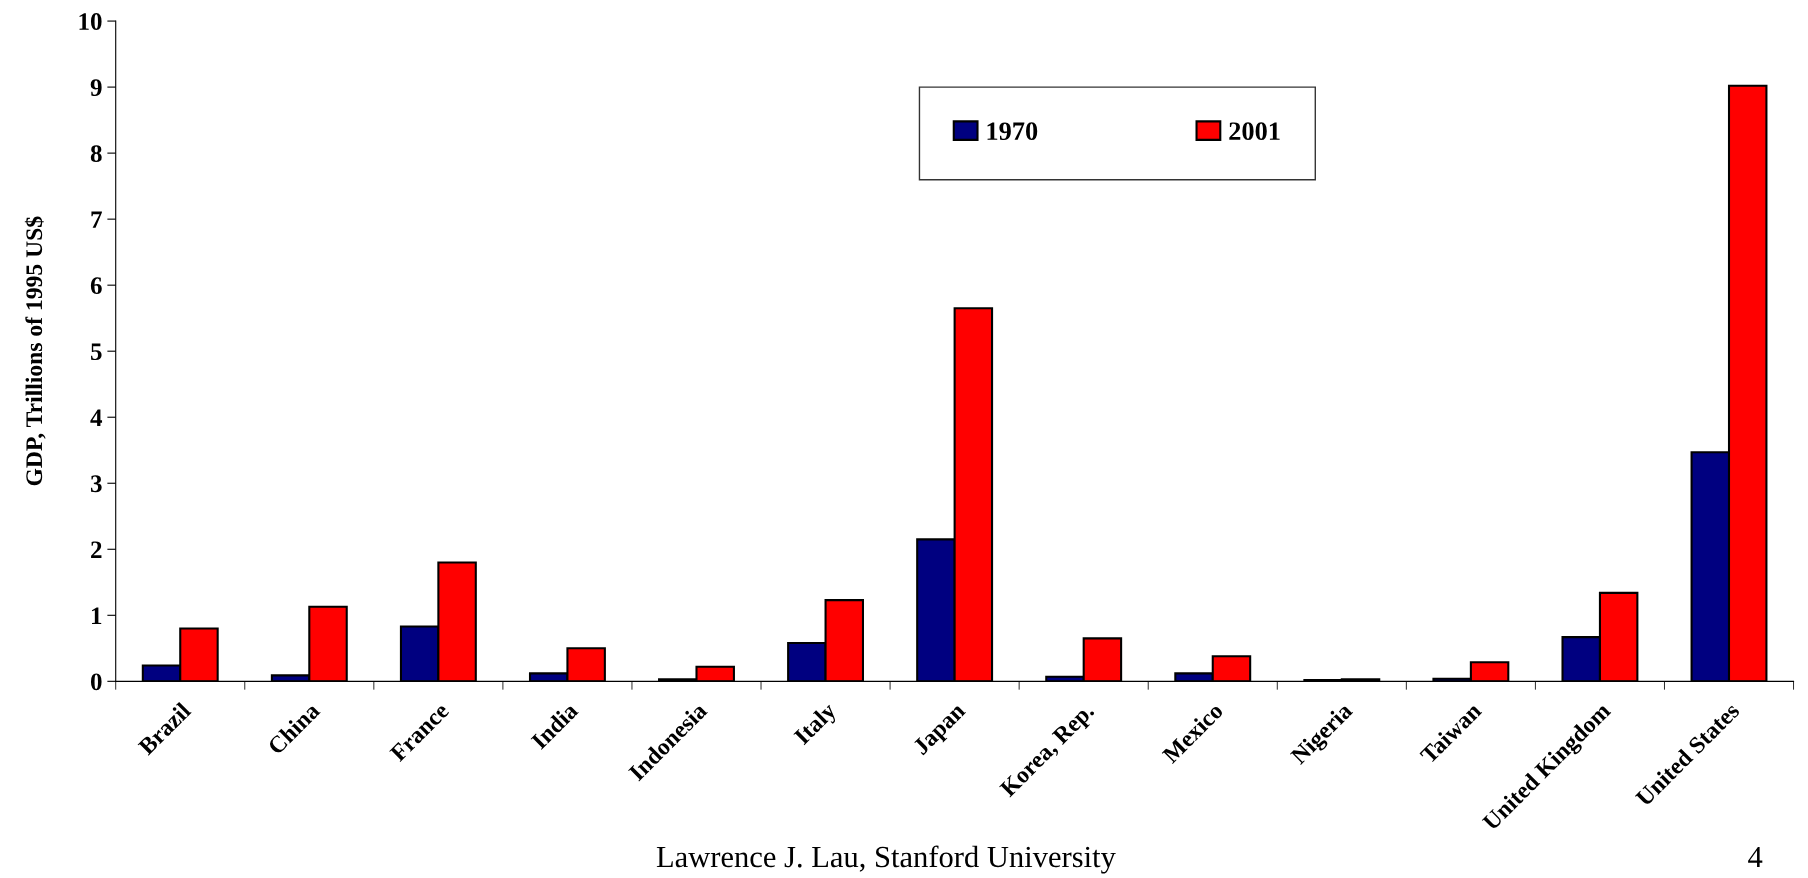 This screenshot has height=878, width=1808. Describe the element at coordinates (1012, 131) in the screenshot. I see `legend-label: 1970` at that location.